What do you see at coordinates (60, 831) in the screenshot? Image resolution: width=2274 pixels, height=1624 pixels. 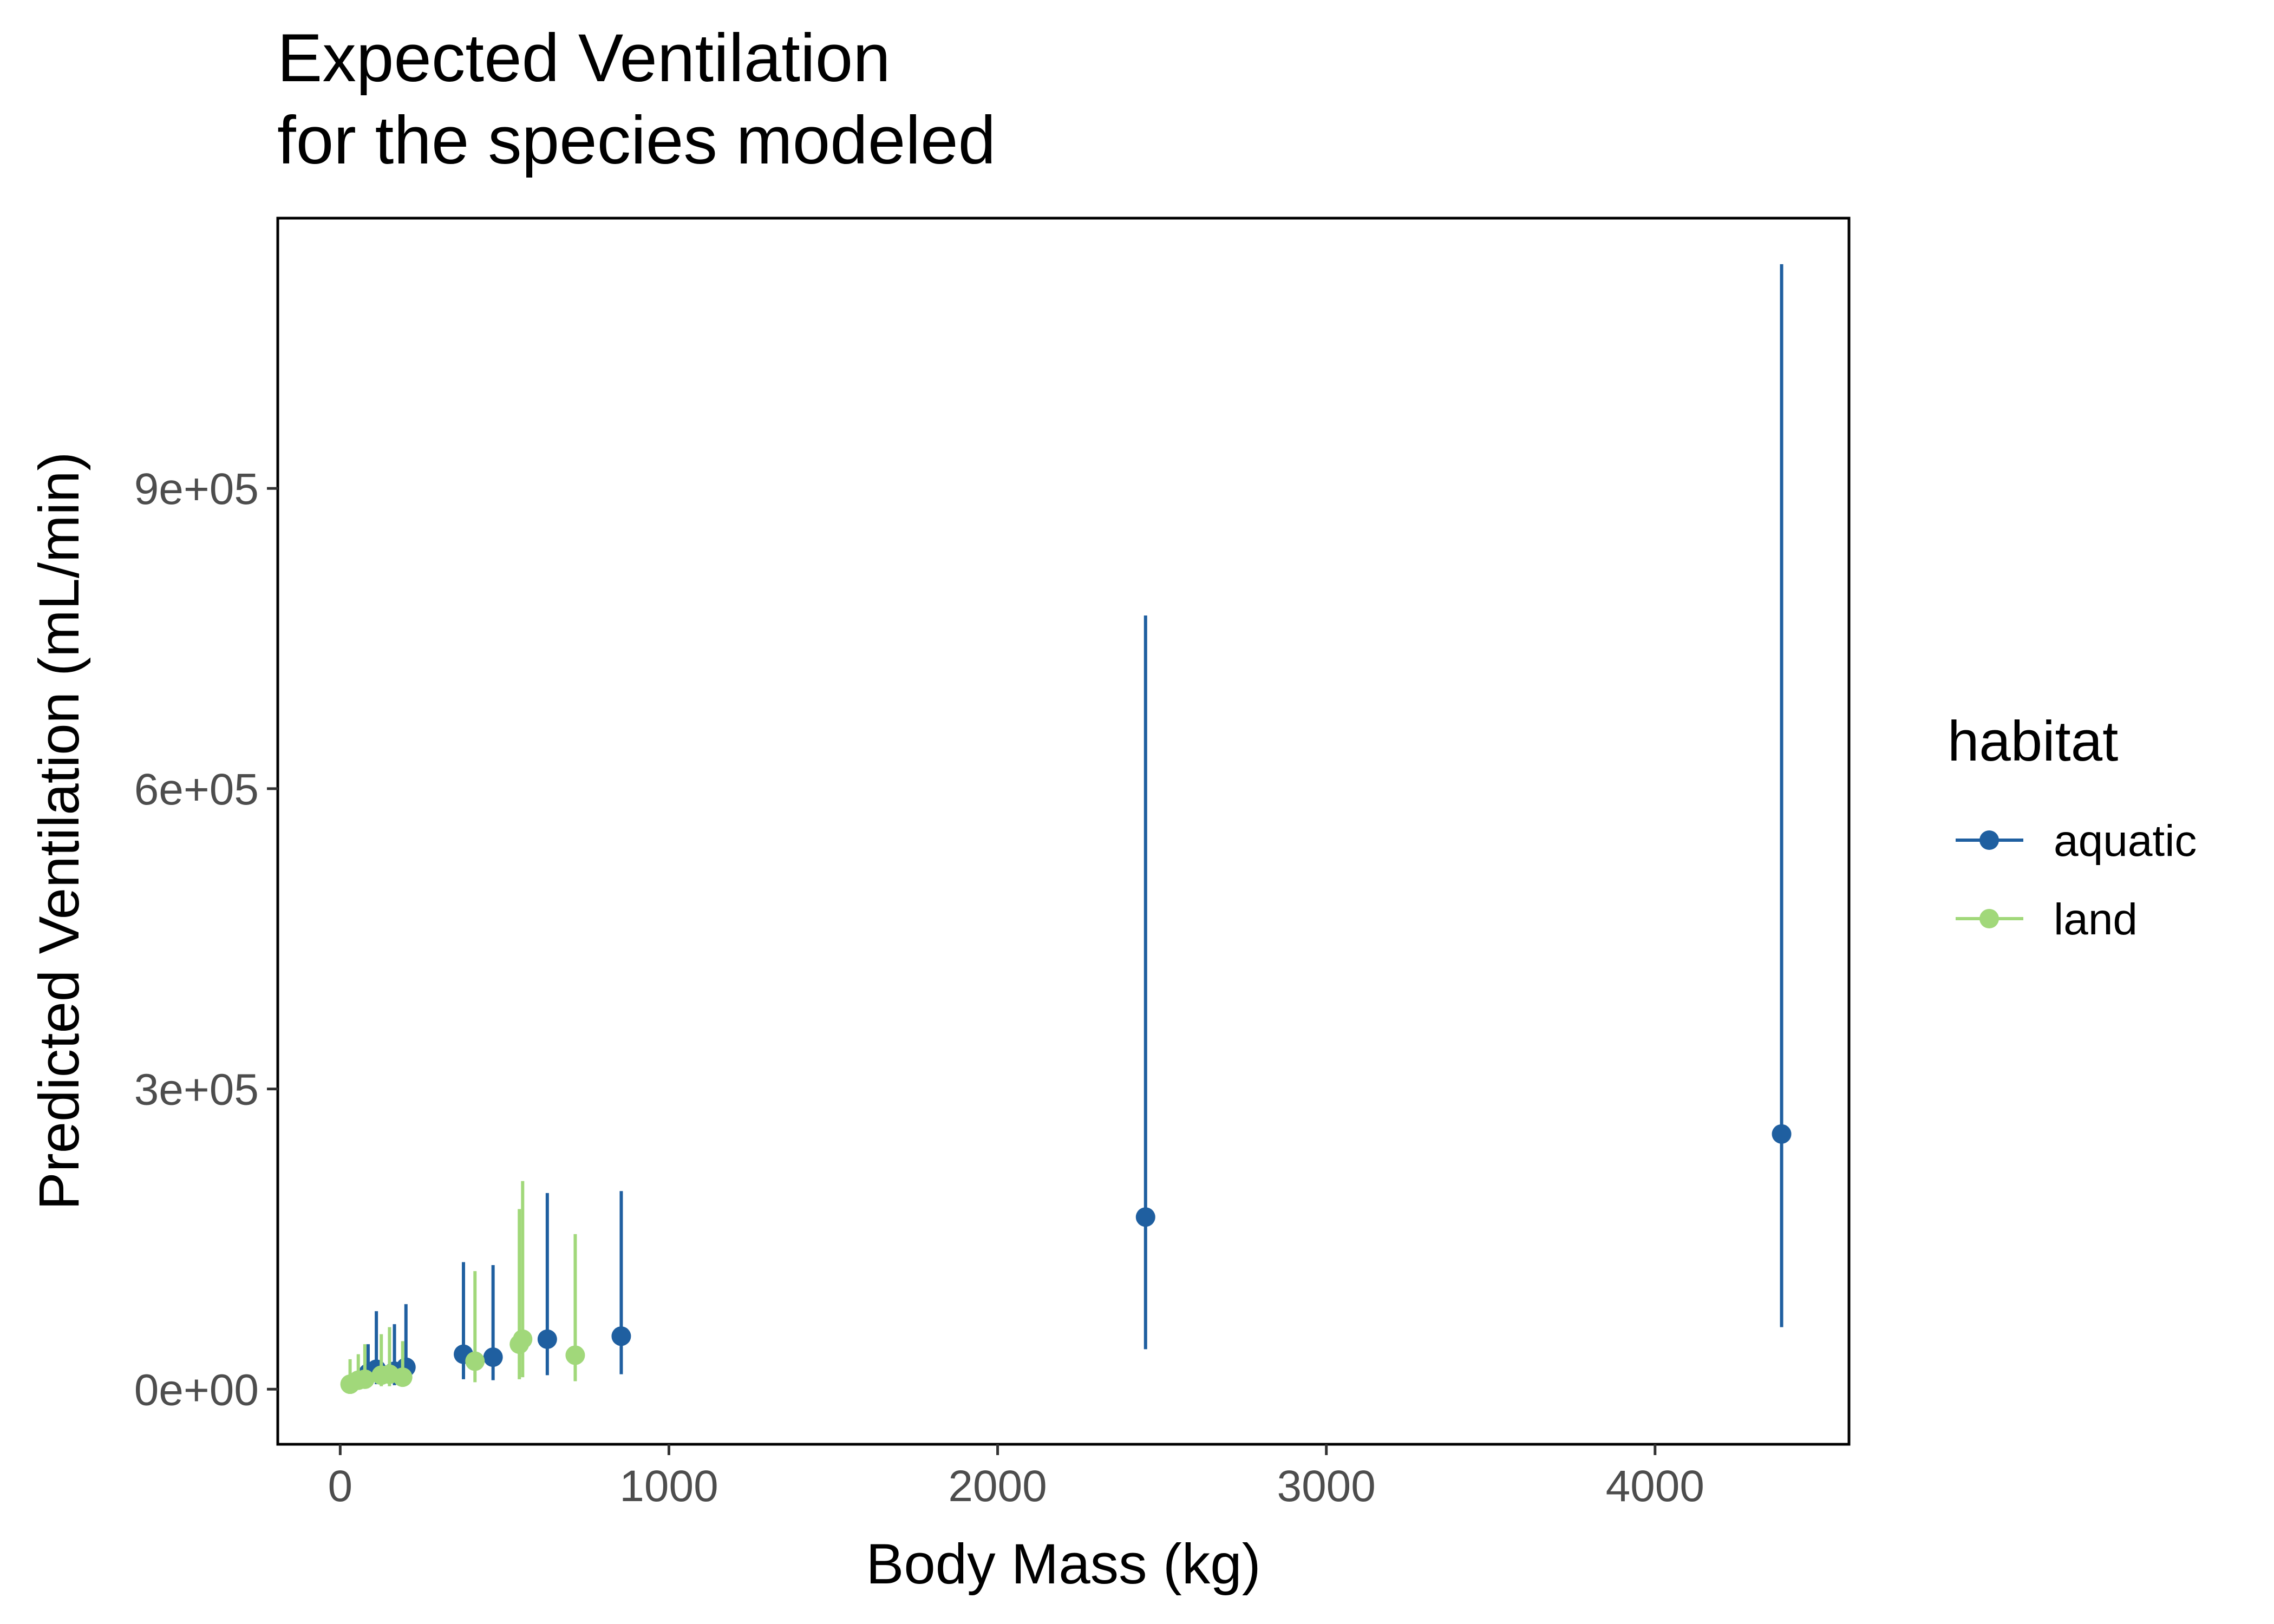 I see `y-axis-title: Predicted Ventilation (mL/min)` at bounding box center [60, 831].